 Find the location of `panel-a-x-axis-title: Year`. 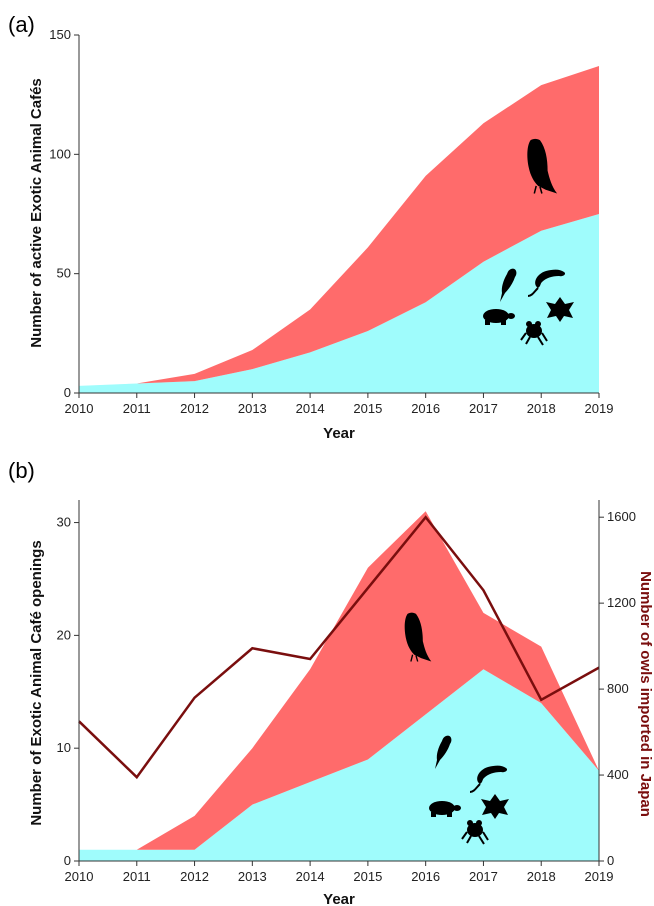

panel-a-x-axis-title: Year is located at coordinates (339, 433).